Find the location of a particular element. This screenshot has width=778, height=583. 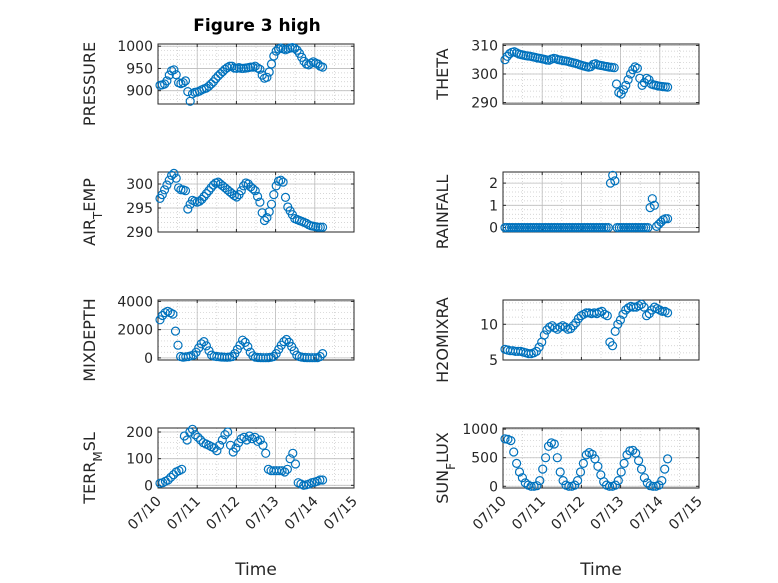

y-tick-label: 0 is located at coordinates (493, 229).